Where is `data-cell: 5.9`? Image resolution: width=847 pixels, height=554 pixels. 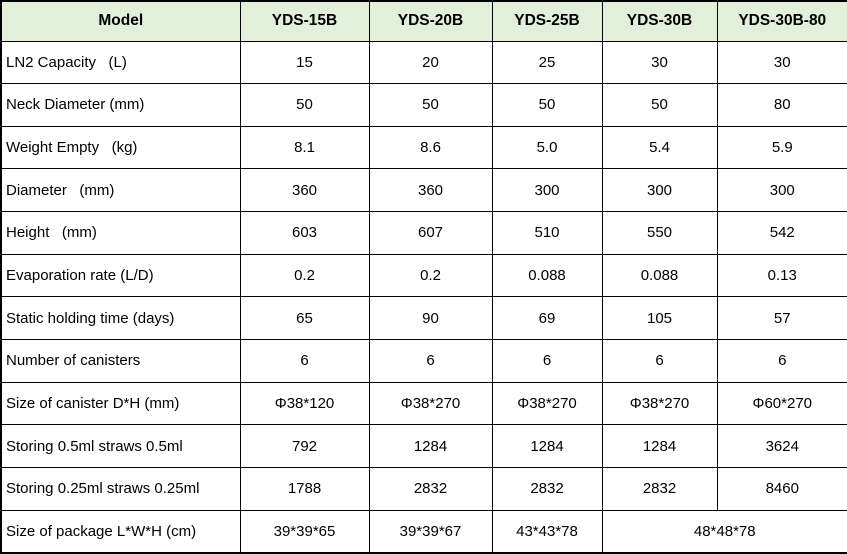 data-cell: 5.9 is located at coordinates (781, 147).